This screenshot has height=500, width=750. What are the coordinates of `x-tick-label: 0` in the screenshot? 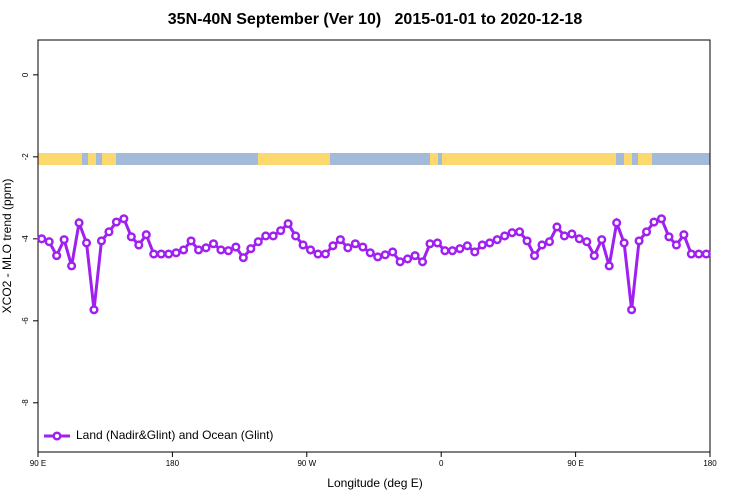 It's located at (441, 463).